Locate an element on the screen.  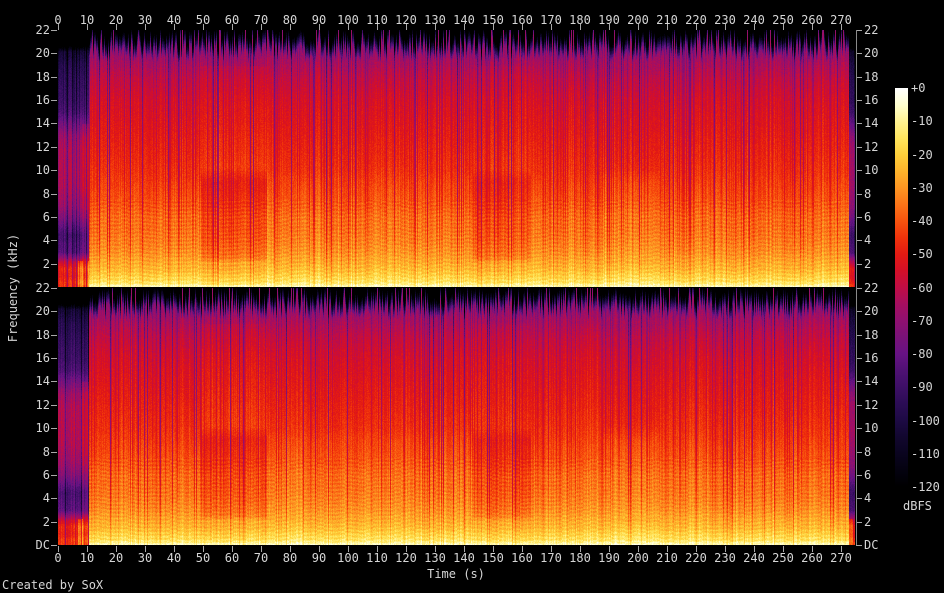
freq-tick-label-right: 20 is located at coordinates (871, 311).